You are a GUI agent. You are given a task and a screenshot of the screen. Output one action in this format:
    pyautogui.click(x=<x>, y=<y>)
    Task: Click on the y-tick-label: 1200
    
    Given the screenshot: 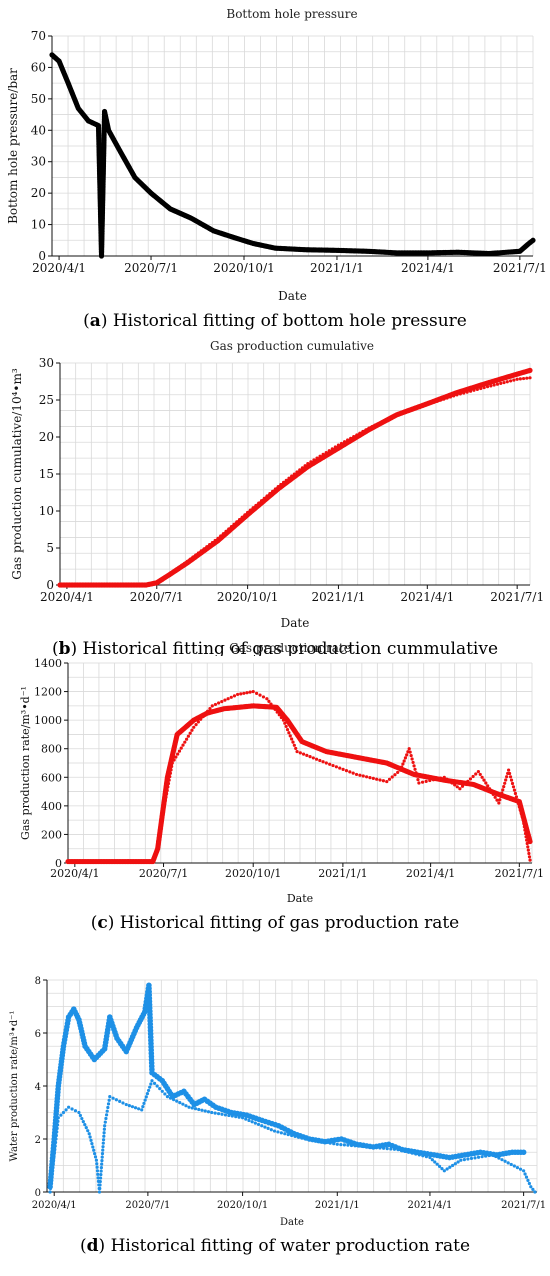 What is the action you would take?
    pyautogui.click(x=48, y=692)
    